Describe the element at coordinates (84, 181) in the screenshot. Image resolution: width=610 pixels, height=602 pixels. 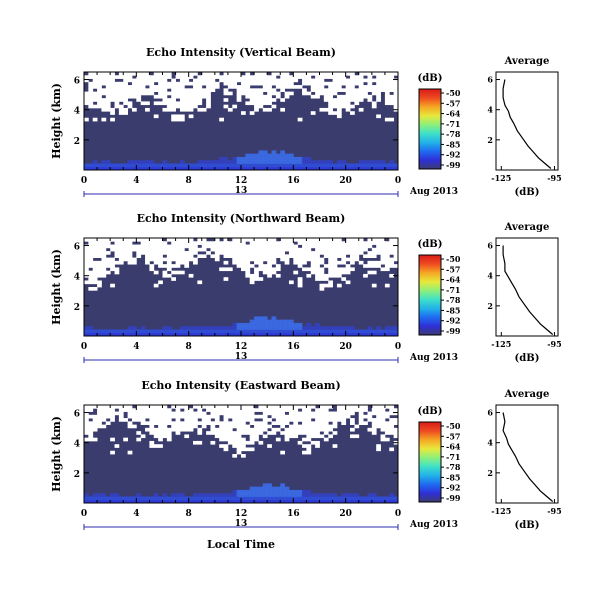
I see `x-tick-label: 0` at that location.